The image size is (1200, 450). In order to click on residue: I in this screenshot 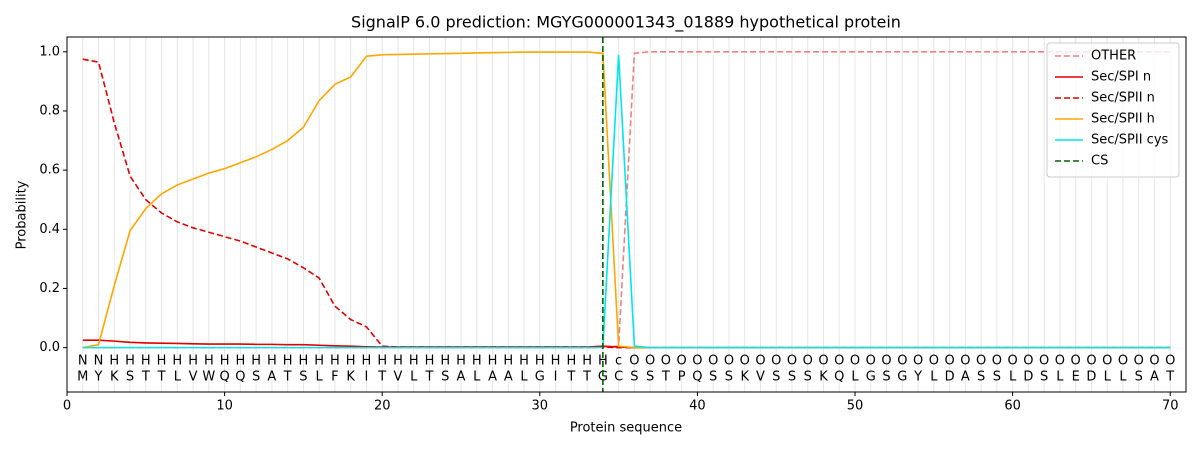, I will do `click(367, 377)`.